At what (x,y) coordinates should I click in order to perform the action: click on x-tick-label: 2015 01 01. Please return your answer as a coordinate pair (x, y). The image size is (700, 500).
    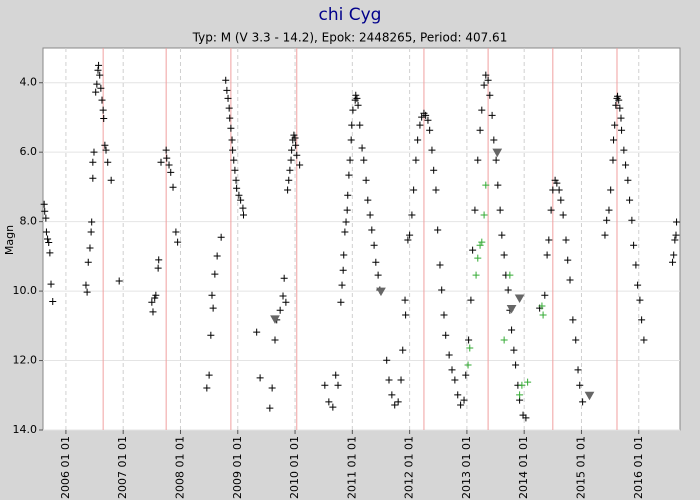
    Looking at the image, I should click on (580, 467).